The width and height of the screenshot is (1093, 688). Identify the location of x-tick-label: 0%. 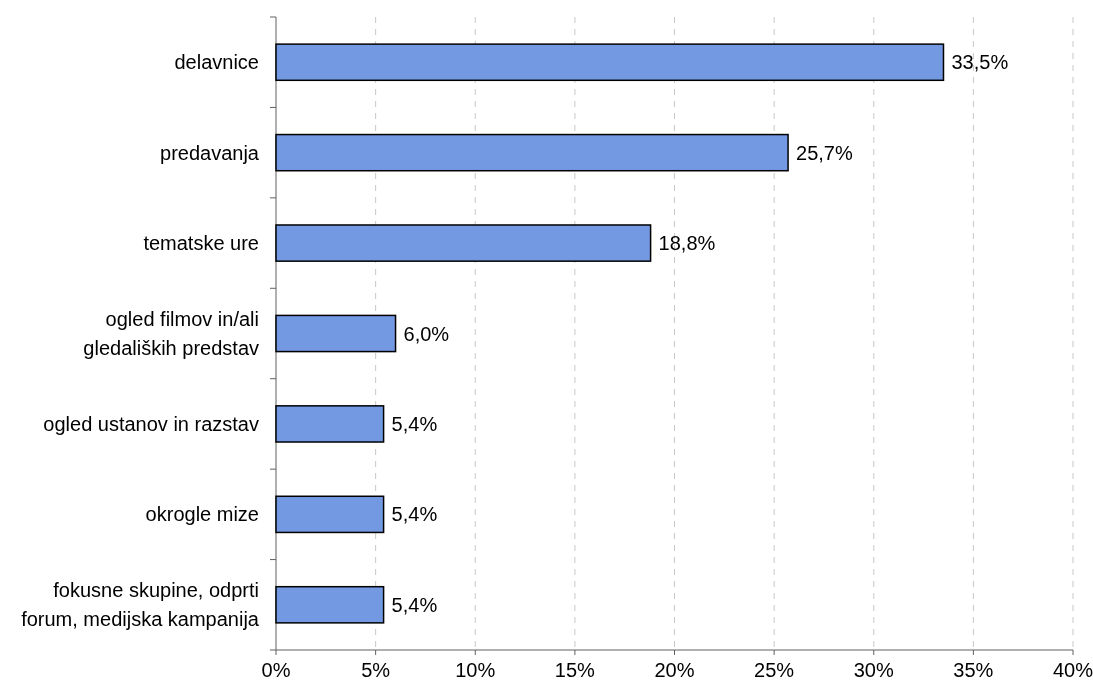
(276, 670).